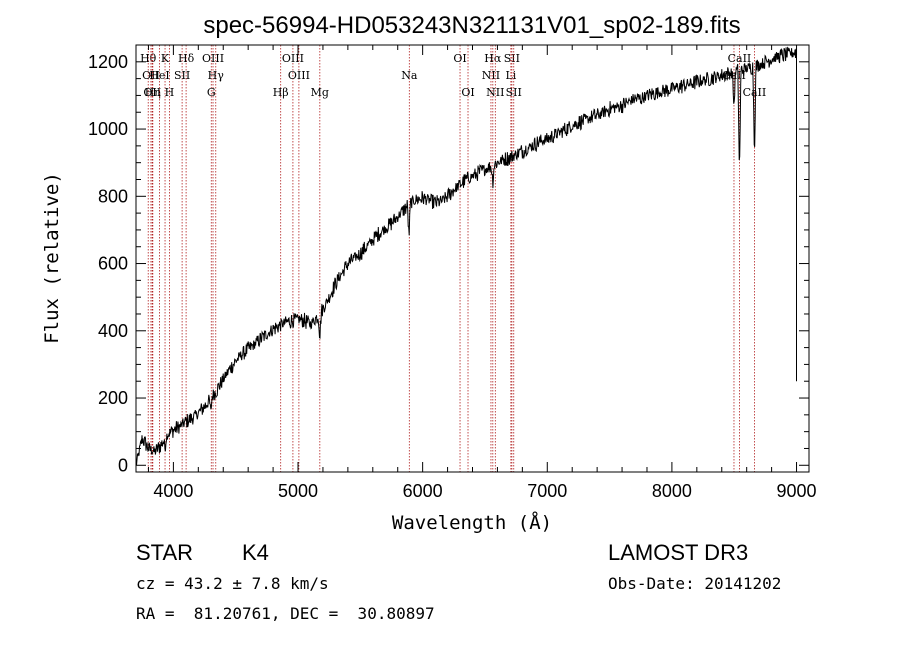  I want to click on line-label-13: OIII, so click(293, 58).